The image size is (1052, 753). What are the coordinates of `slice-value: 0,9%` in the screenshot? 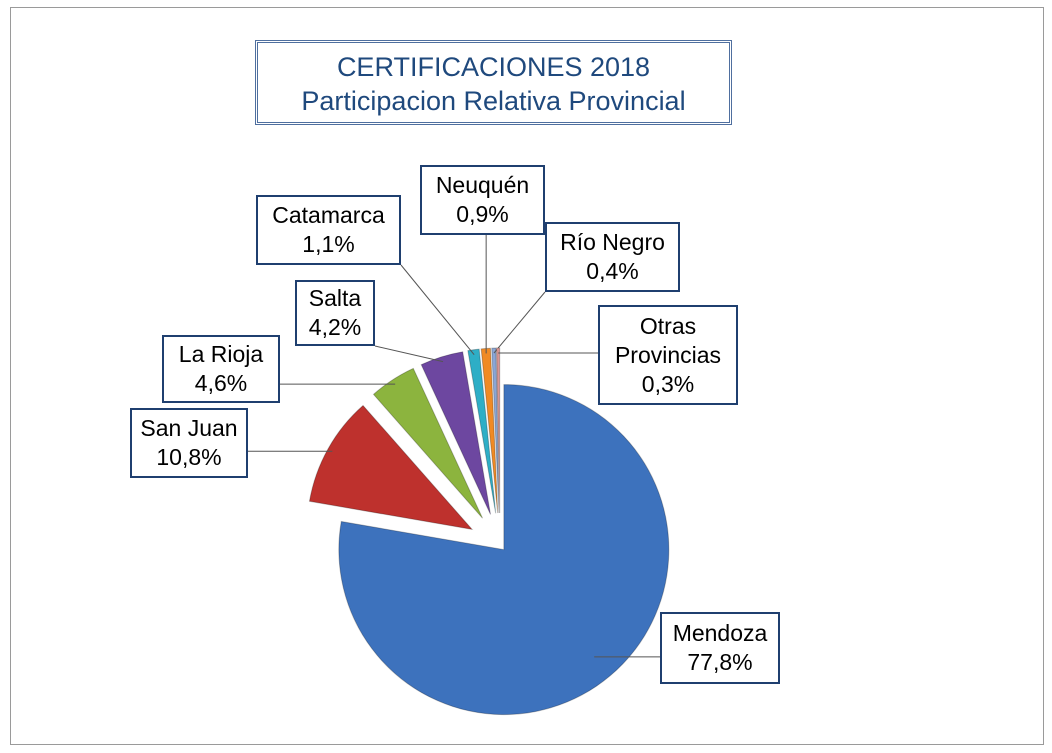 It's located at (482, 214).